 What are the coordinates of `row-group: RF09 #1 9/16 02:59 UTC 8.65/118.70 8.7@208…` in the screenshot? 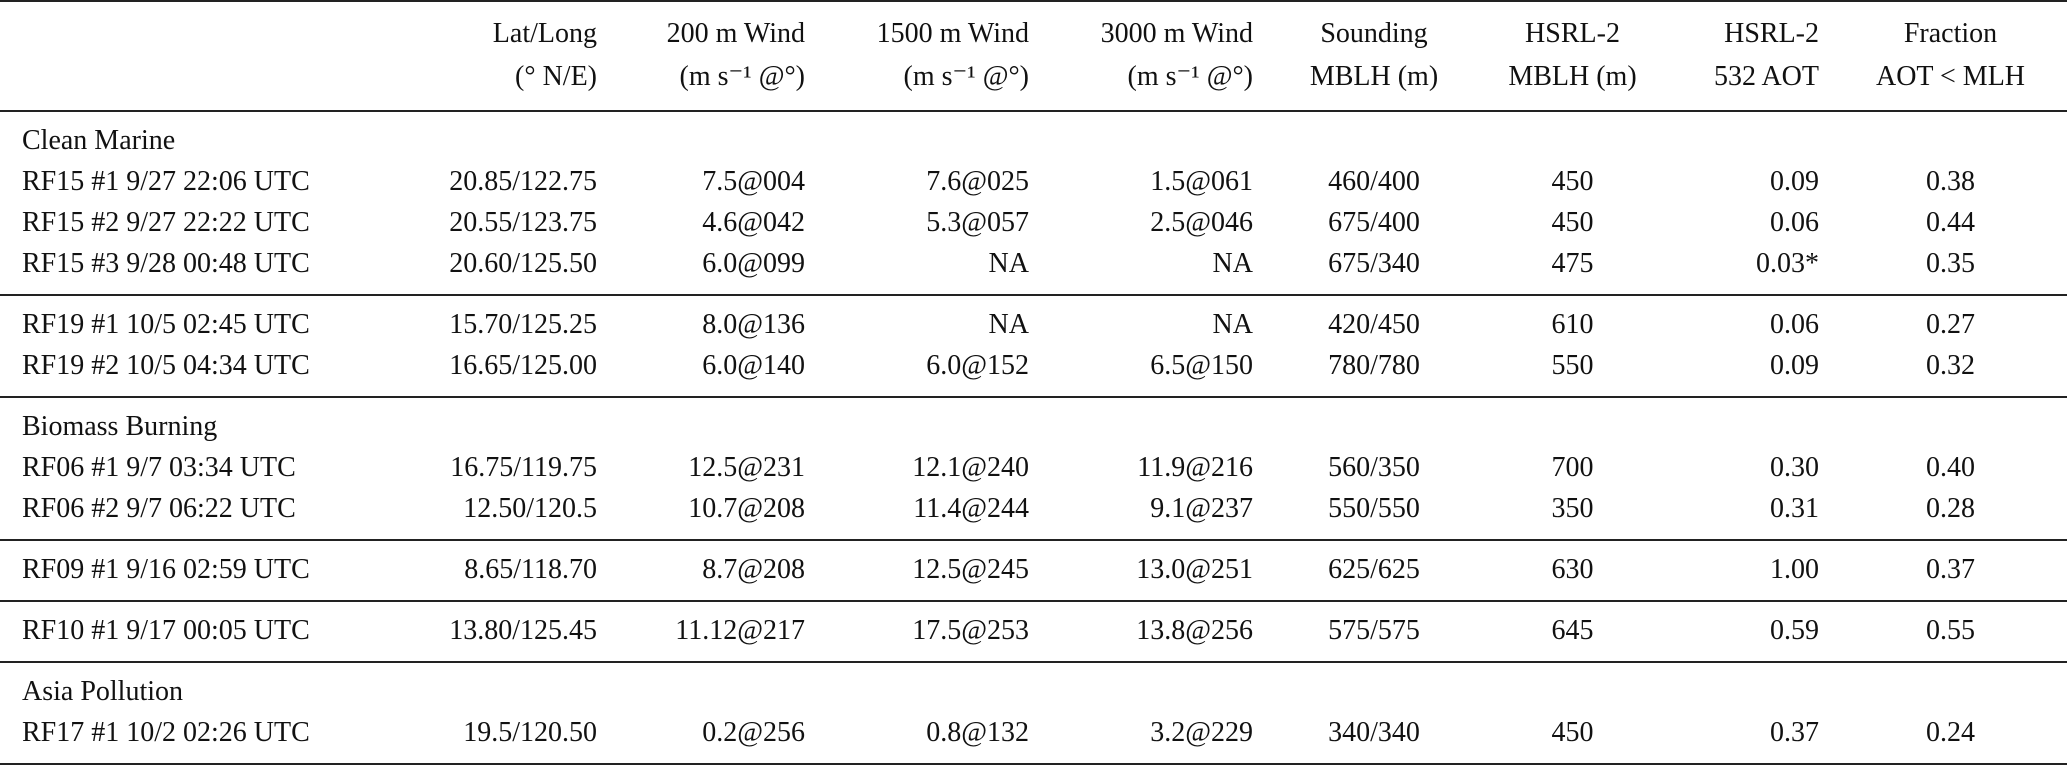 It's located at (1033, 570).